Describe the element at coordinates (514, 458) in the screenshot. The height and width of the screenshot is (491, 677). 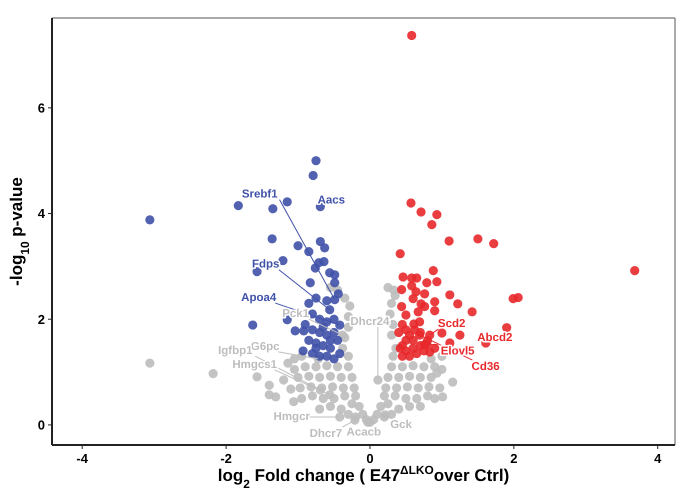
I see `x-tick-label: 2` at that location.